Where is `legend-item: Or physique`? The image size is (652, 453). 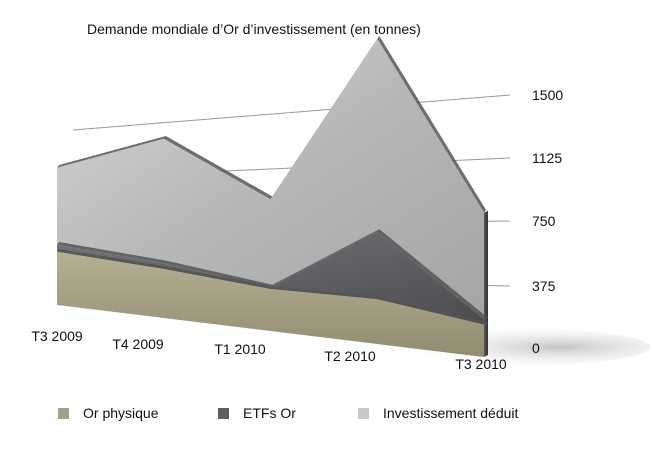 legend-item: Or physique is located at coordinates (108, 413).